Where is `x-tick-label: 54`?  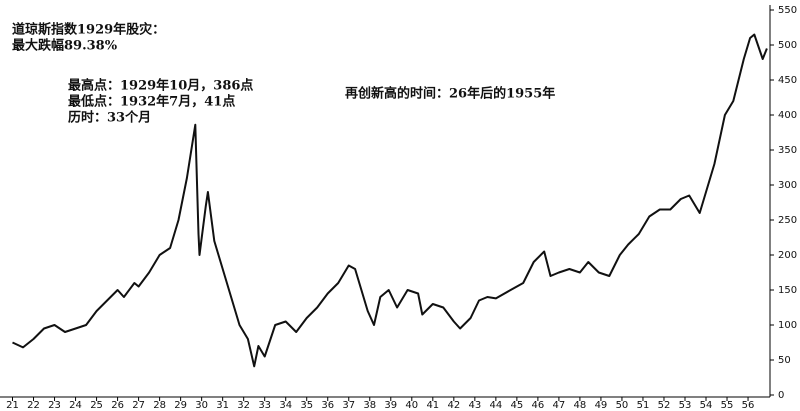 x-tick-label: 54 is located at coordinates (706, 405).